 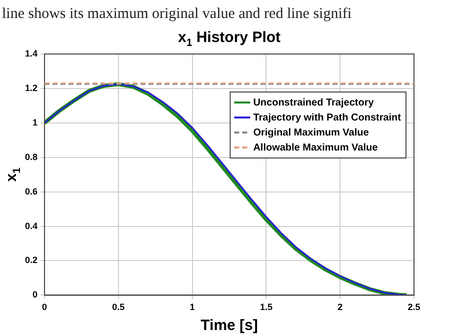 I want to click on y-tick-label: 0, so click(x=35, y=295).